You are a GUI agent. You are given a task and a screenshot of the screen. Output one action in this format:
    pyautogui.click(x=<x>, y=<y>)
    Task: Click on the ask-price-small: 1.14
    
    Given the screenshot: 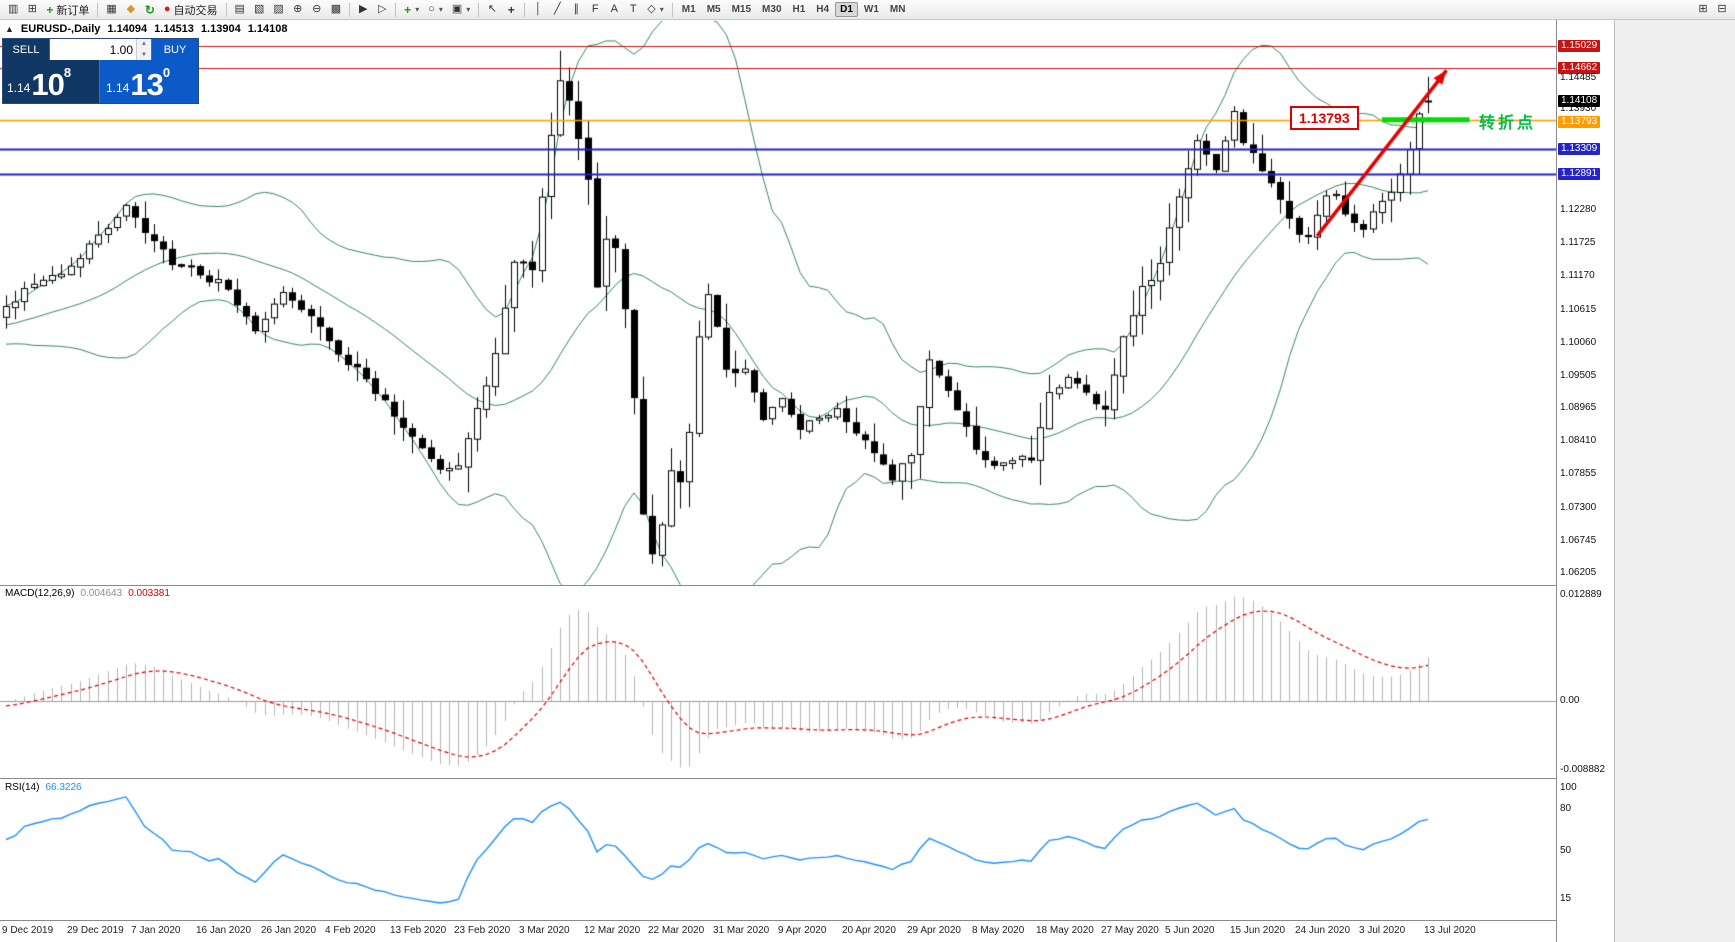 What is the action you would take?
    pyautogui.click(x=118, y=88)
    